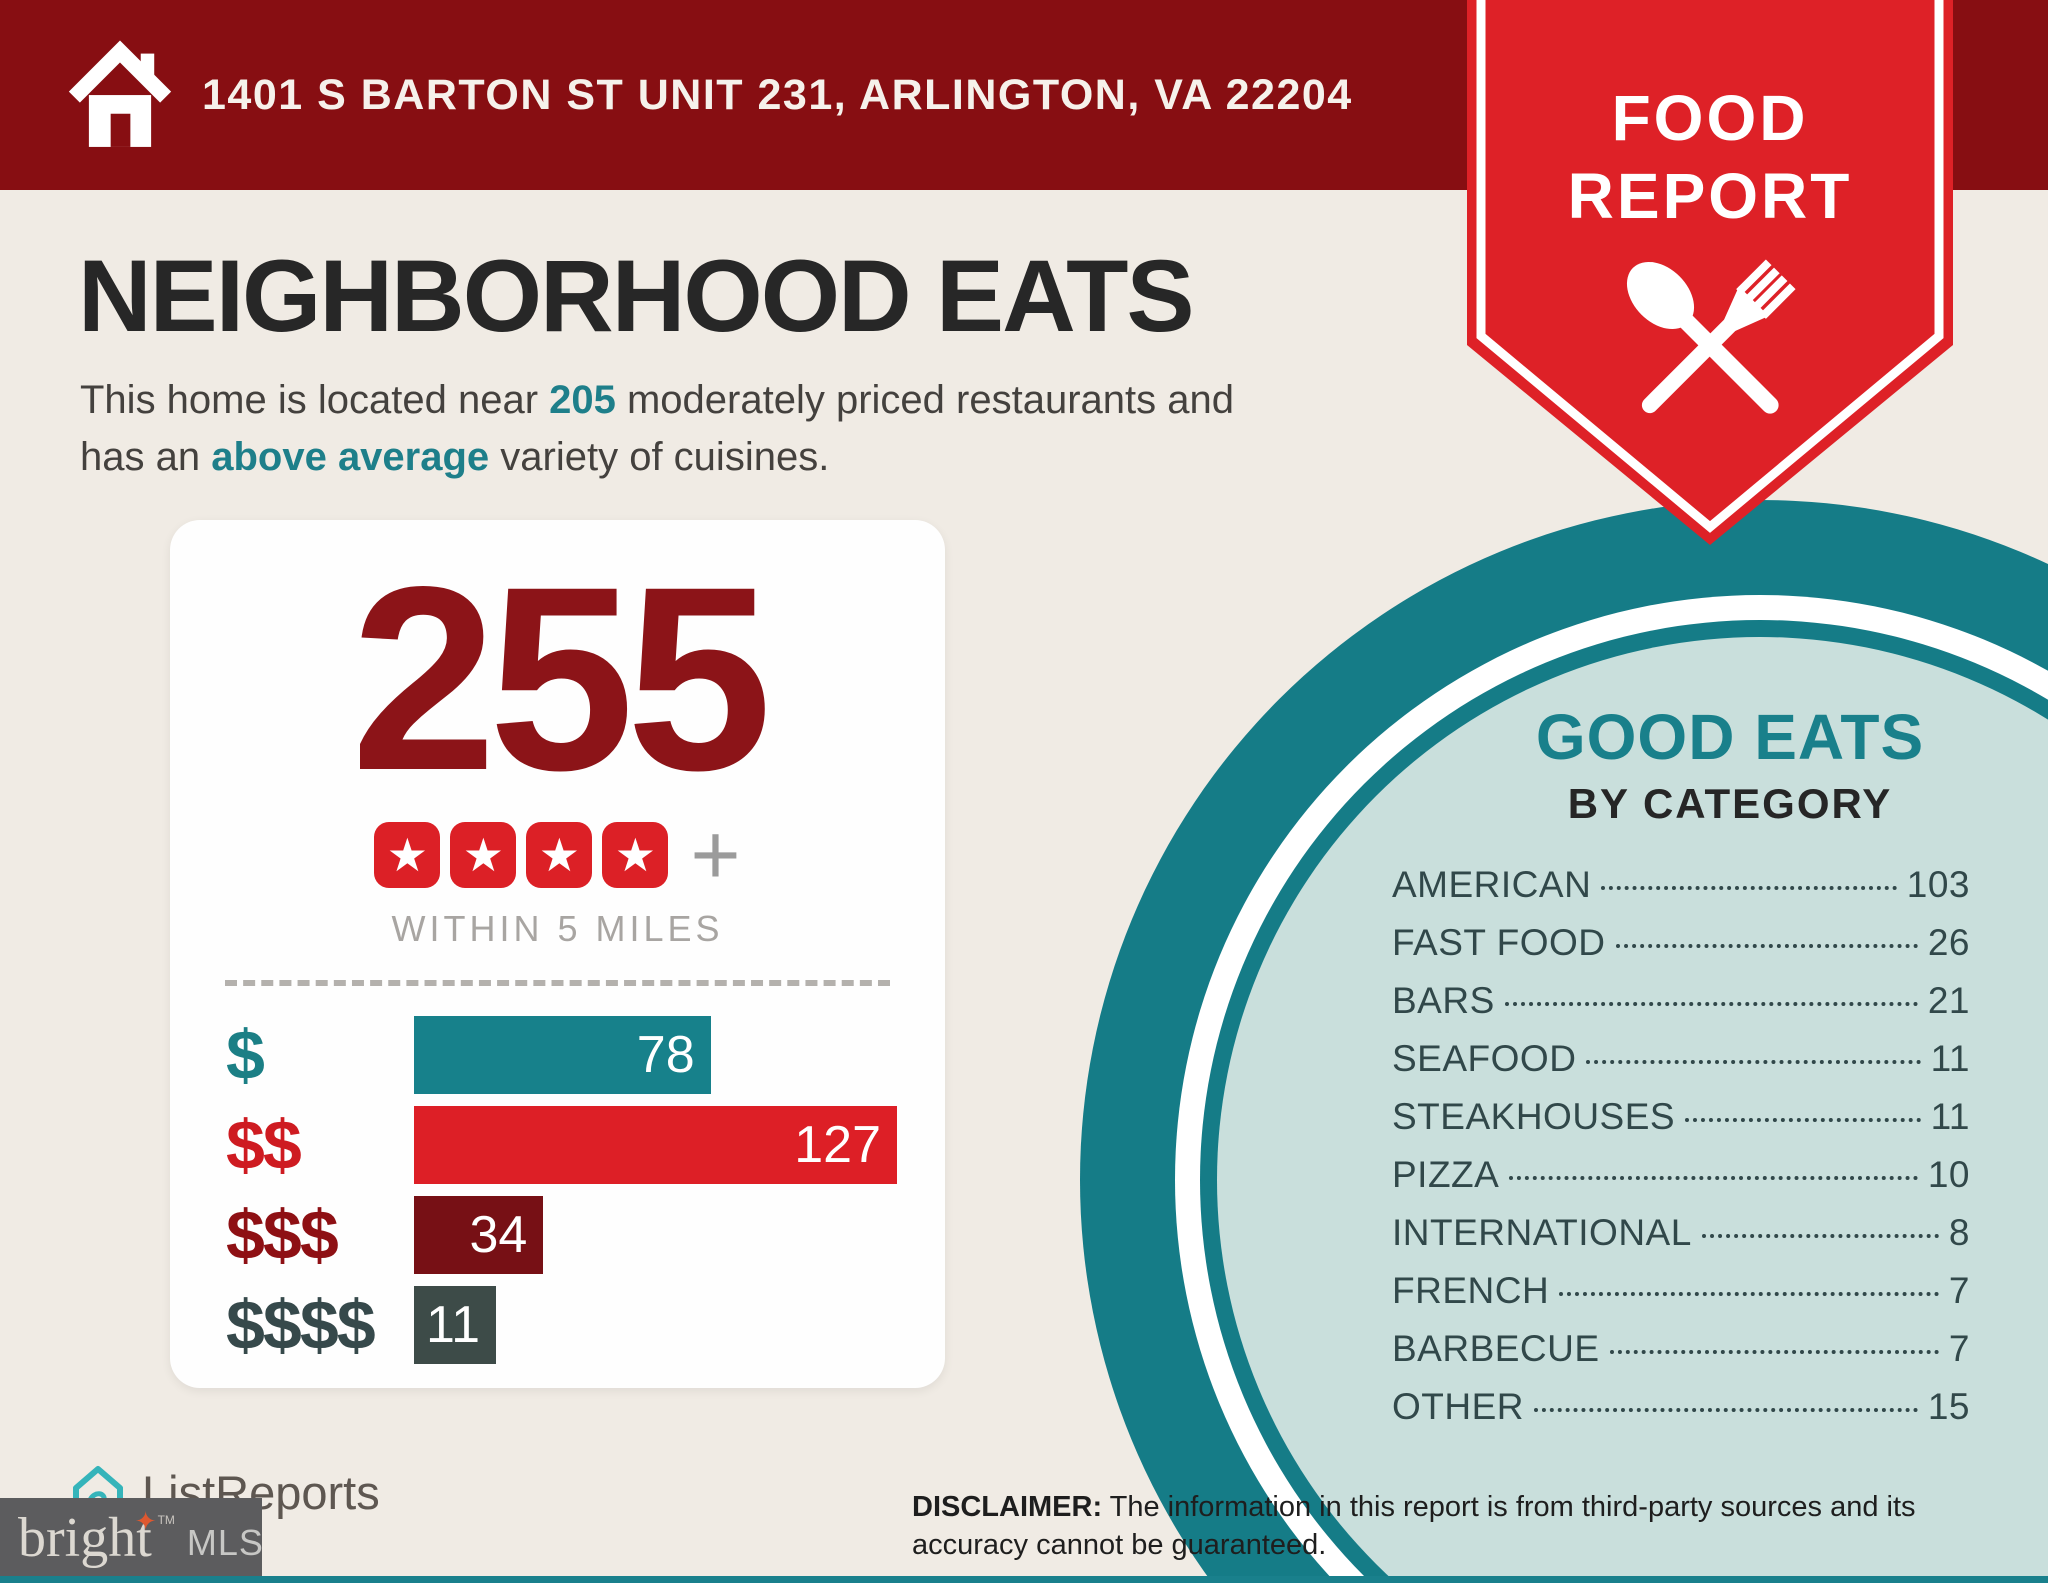 The width and height of the screenshot is (2048, 1583). What do you see at coordinates (1681, 885) in the screenshot?
I see `category-row: AMERICAN 103` at bounding box center [1681, 885].